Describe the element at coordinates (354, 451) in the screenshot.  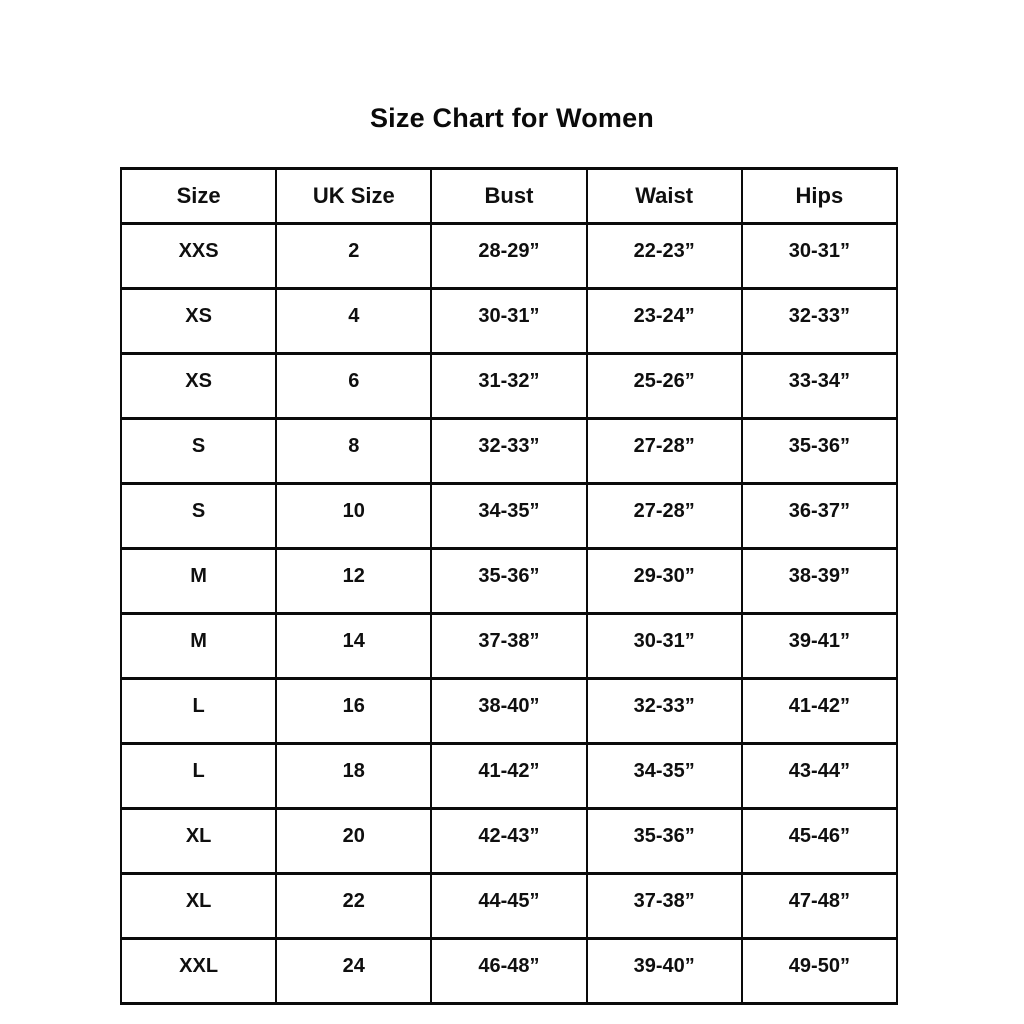
I see `table-cell: 8` at that location.